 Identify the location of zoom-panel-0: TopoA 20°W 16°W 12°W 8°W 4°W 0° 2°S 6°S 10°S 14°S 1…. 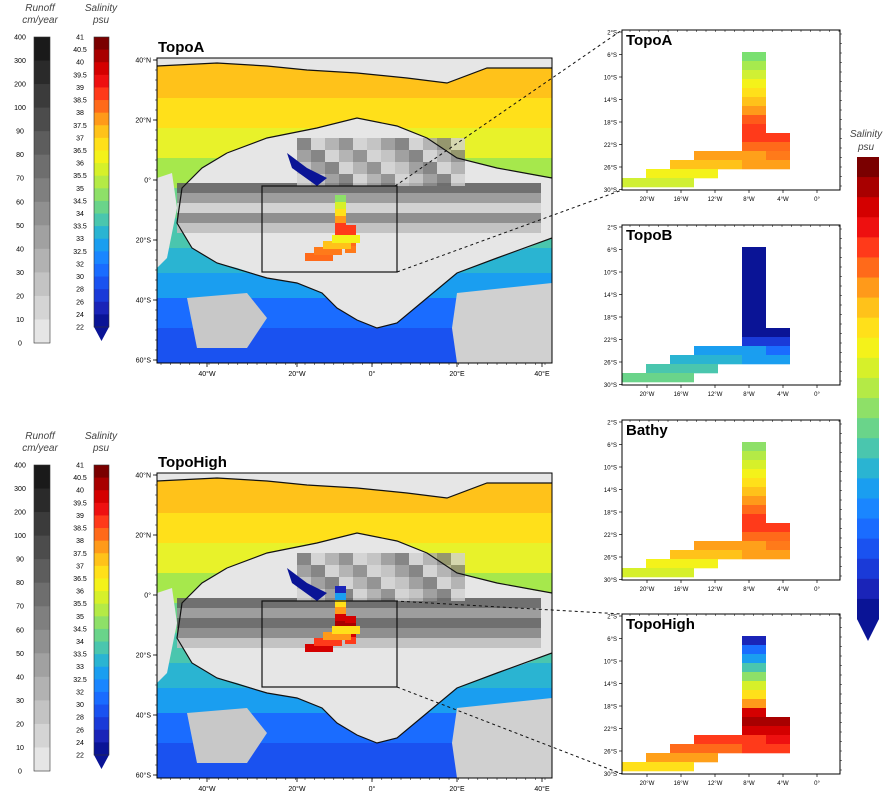
(723, 116).